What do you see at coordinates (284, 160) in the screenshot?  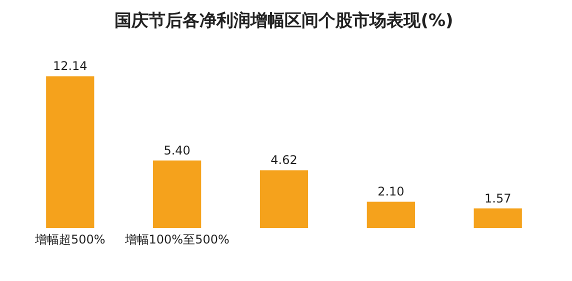 I see `data-label: 4.62` at bounding box center [284, 160].